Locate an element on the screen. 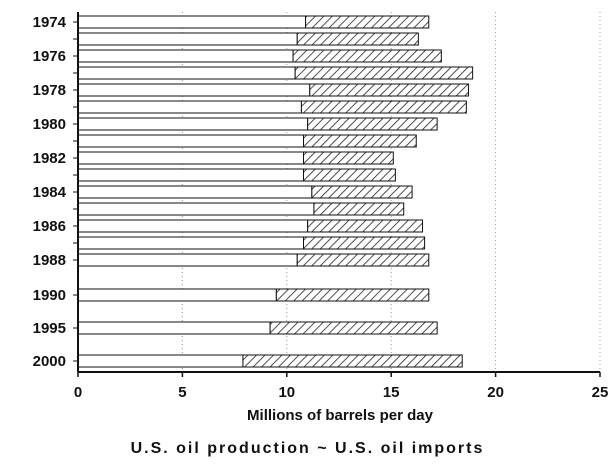 The width and height of the screenshot is (615, 473). bar-production-1981 is located at coordinates (191, 141).